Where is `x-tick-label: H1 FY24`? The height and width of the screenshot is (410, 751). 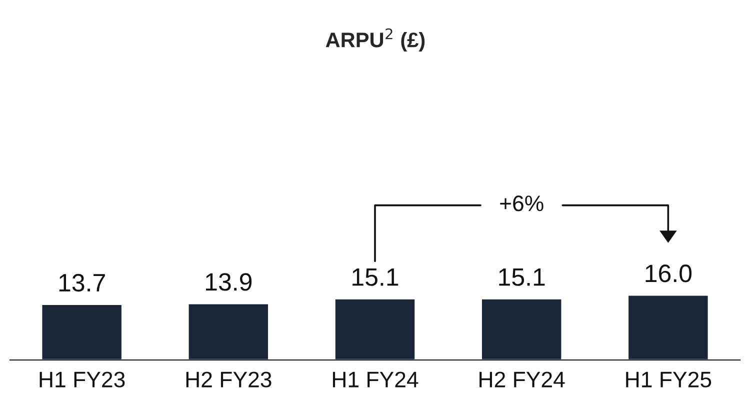 x-tick-label: H1 FY24 is located at coordinates (375, 380).